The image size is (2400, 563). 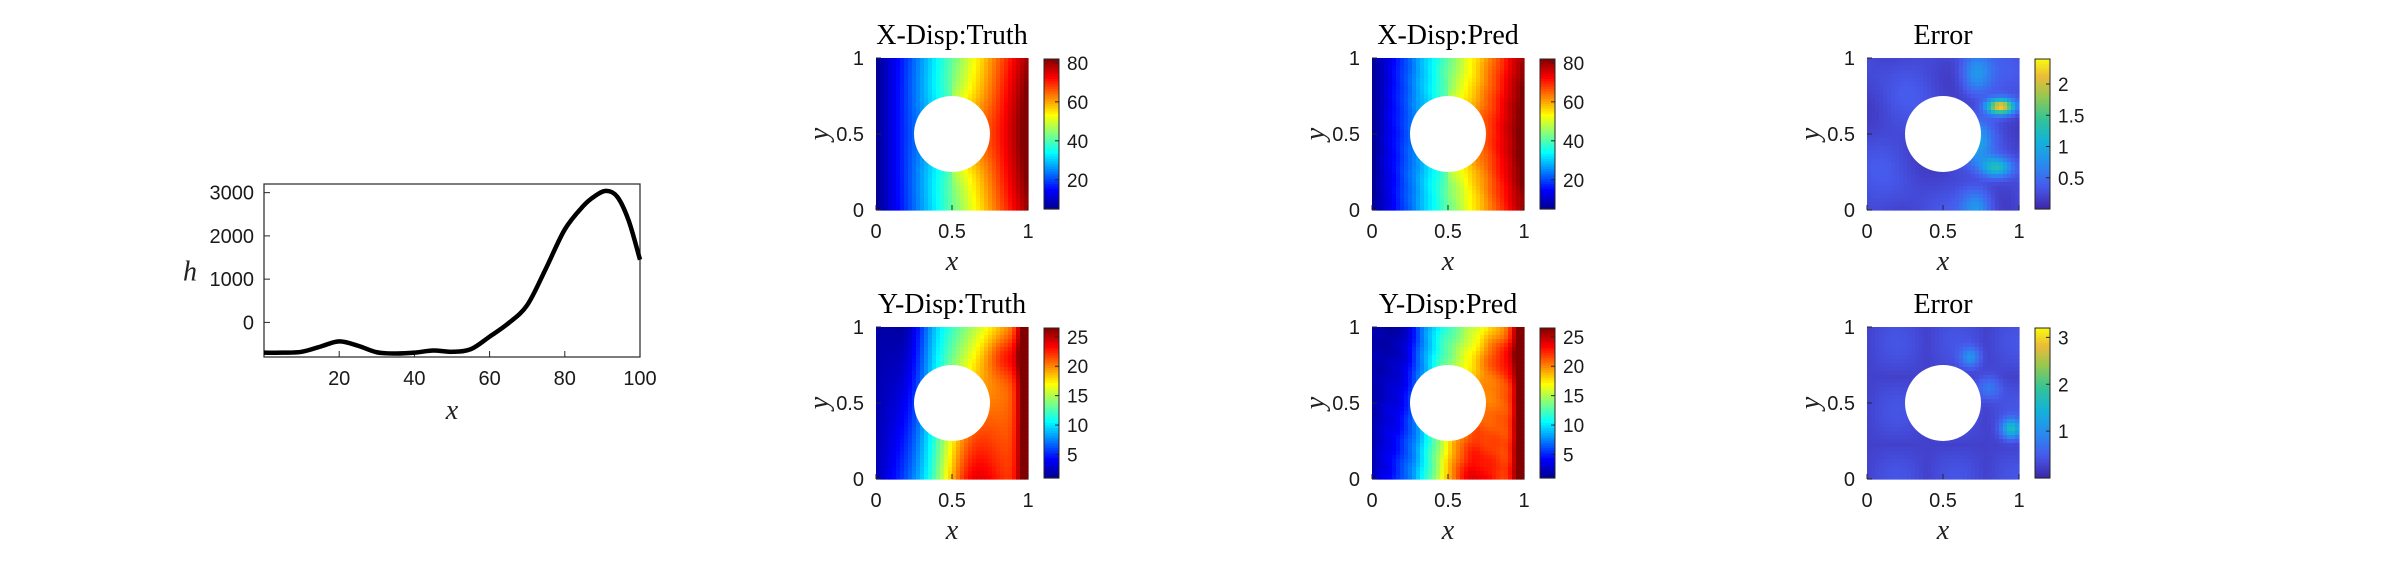 I want to click on colorbar-frame, so click(x=2042, y=134).